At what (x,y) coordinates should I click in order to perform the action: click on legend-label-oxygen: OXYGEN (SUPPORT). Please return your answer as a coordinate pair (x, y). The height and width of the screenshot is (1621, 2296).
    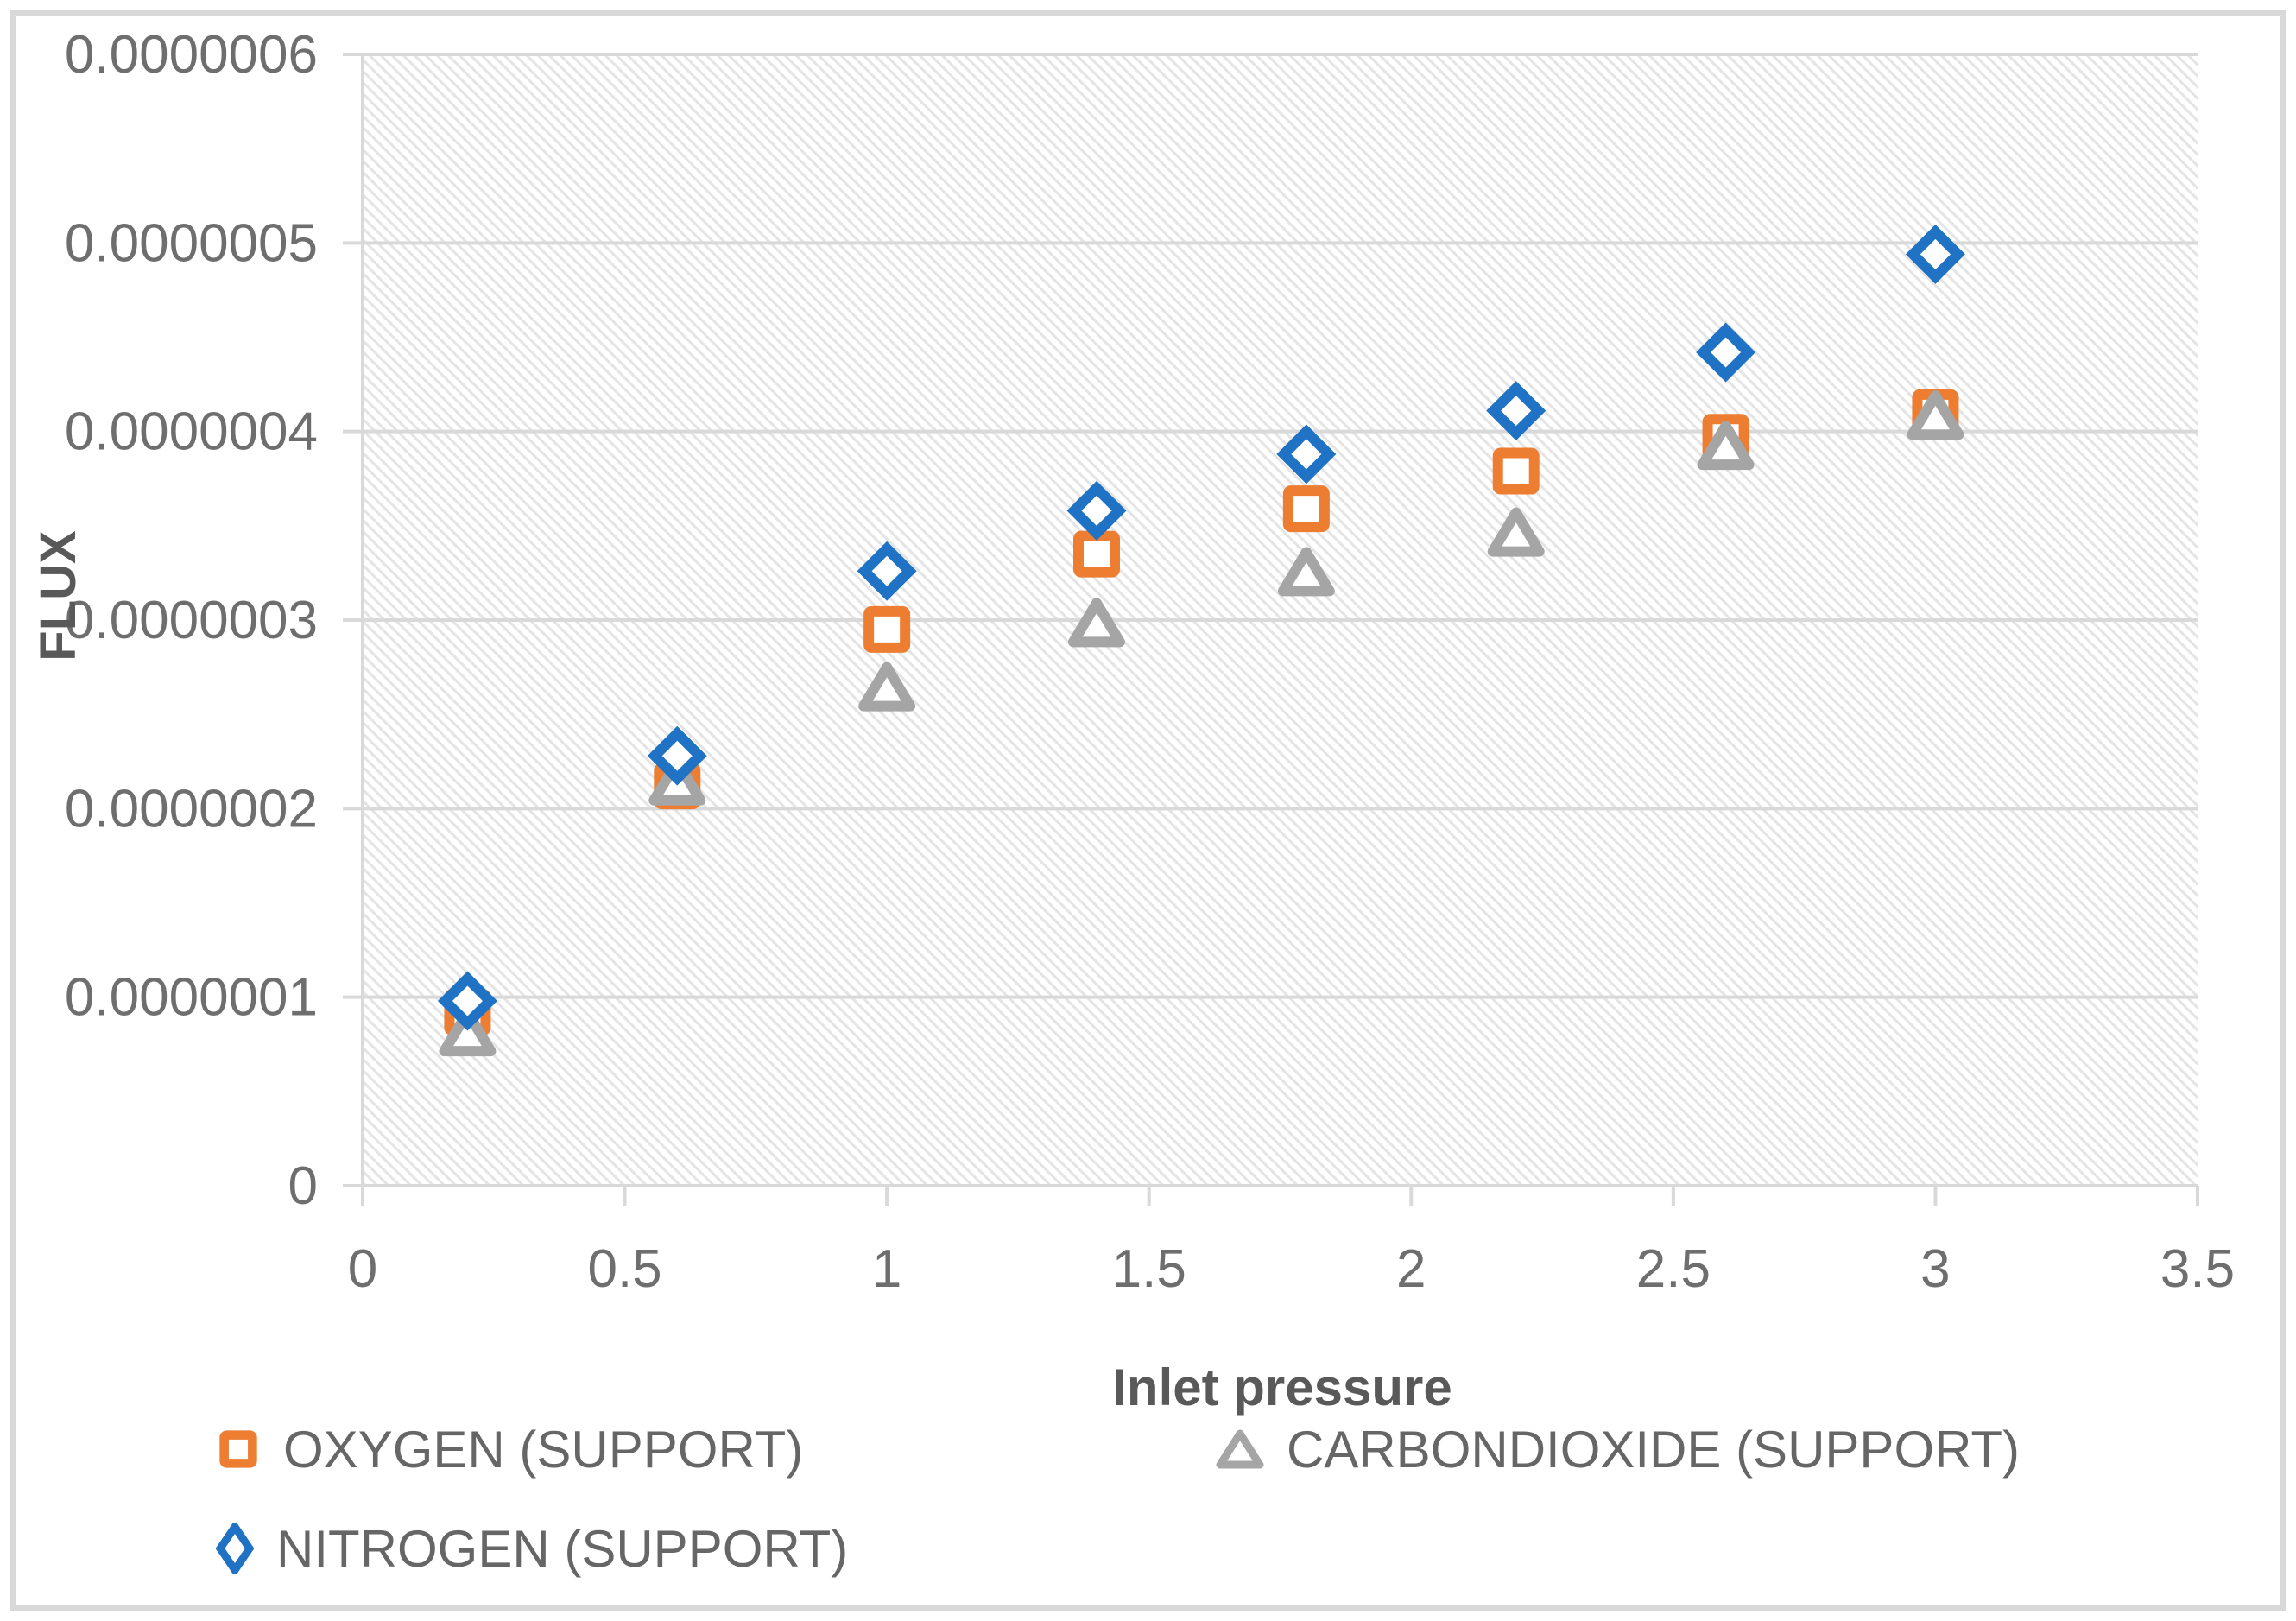
    Looking at the image, I should click on (543, 1449).